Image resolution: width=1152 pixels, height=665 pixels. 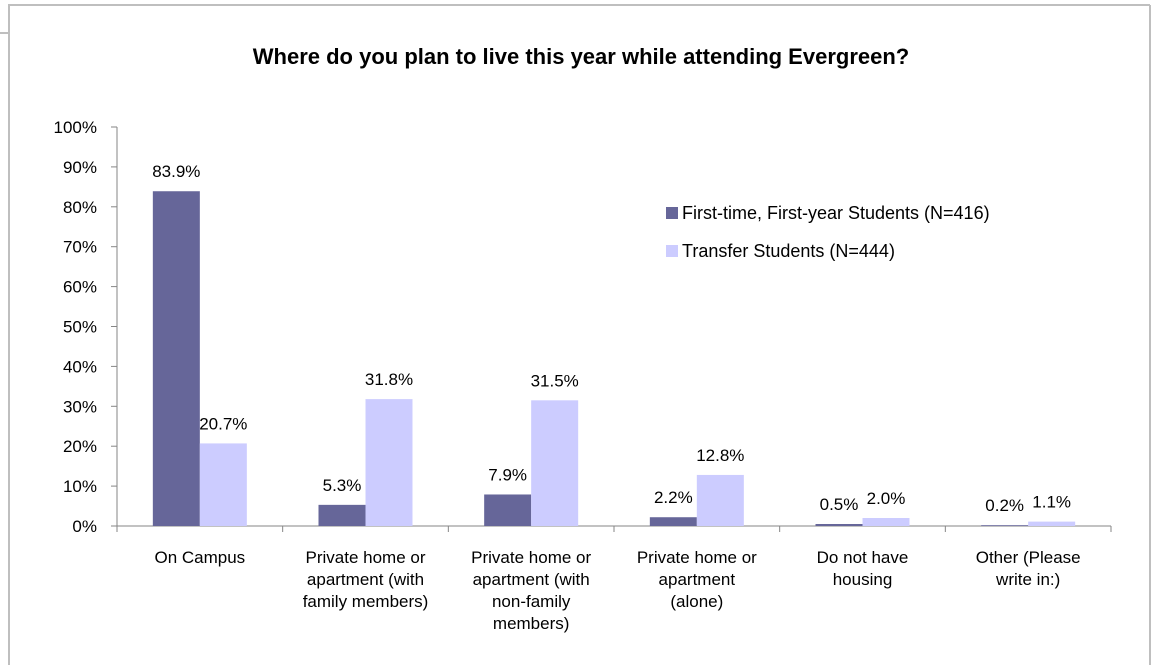 I want to click on data-label: 2.0%, so click(x=886, y=498).